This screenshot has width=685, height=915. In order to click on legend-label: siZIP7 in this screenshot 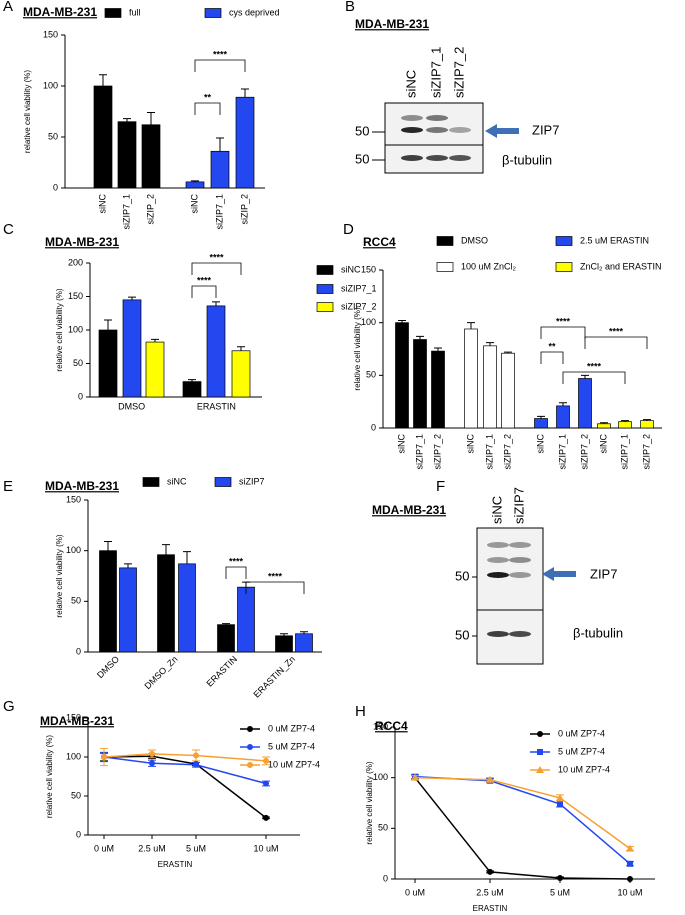, I will do `click(252, 481)`.